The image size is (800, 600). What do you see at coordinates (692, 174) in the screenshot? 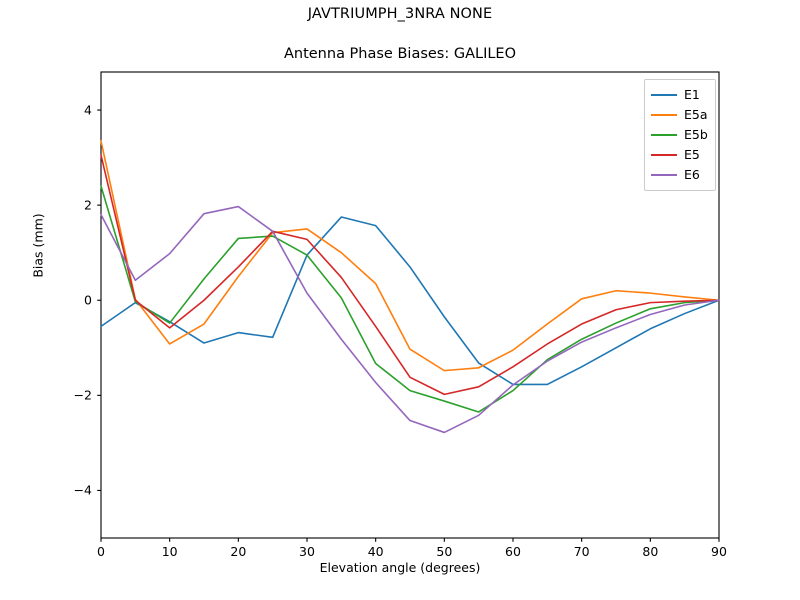
I see `legend-label: E6` at bounding box center [692, 174].